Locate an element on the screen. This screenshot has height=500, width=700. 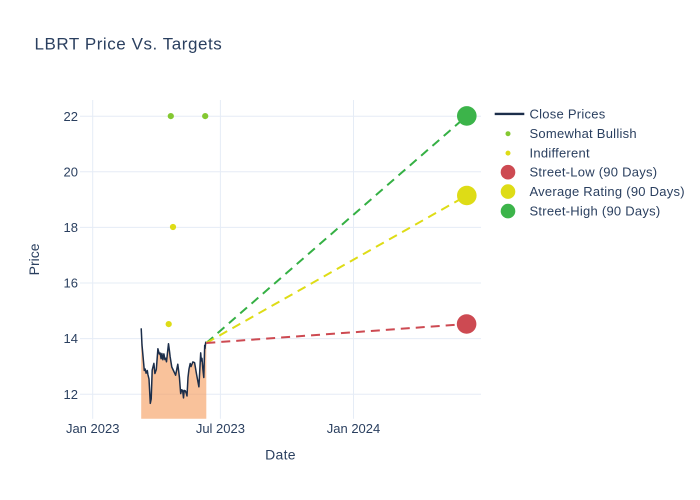
svg-text: Street-High (90 Days) is located at coordinates (595, 211).